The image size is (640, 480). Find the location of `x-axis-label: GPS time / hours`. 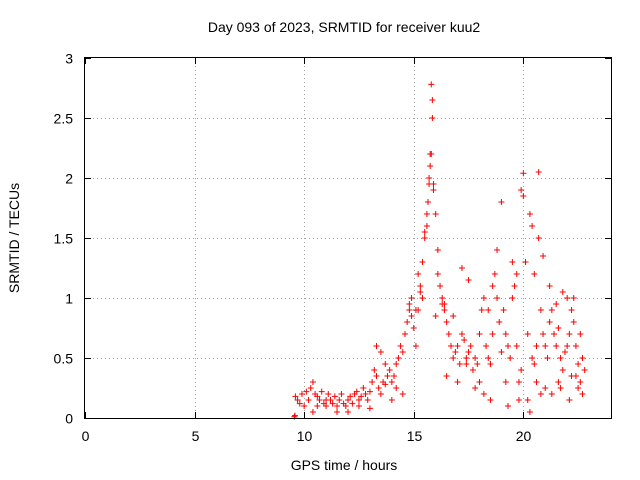

x-axis-label: GPS time / hours is located at coordinates (344, 465).